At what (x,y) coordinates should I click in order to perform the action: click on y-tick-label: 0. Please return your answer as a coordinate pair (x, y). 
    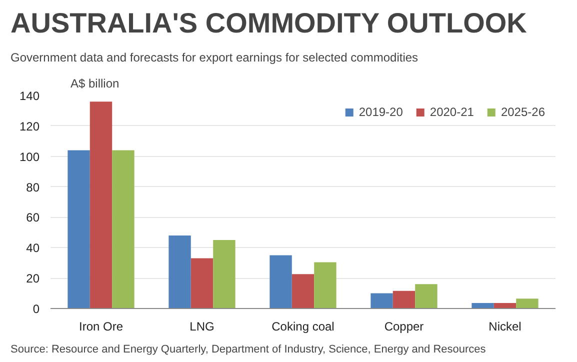
    Looking at the image, I should click on (36, 309).